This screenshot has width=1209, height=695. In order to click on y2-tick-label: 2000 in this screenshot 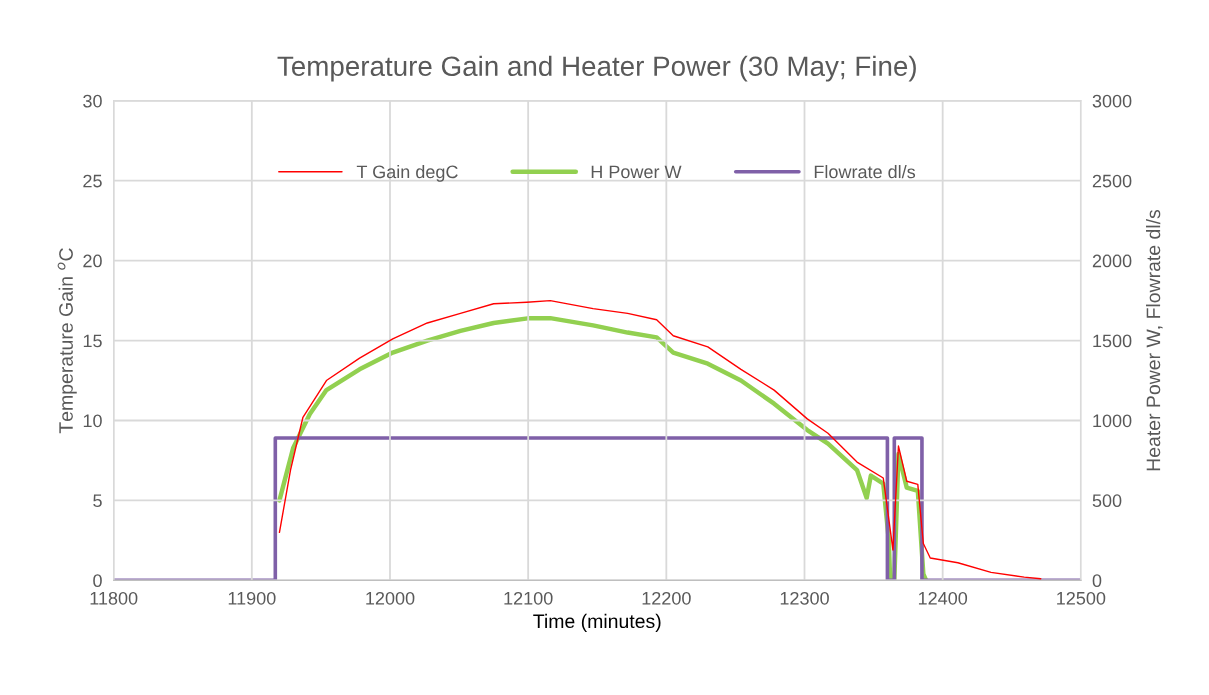, I will do `click(1112, 261)`.